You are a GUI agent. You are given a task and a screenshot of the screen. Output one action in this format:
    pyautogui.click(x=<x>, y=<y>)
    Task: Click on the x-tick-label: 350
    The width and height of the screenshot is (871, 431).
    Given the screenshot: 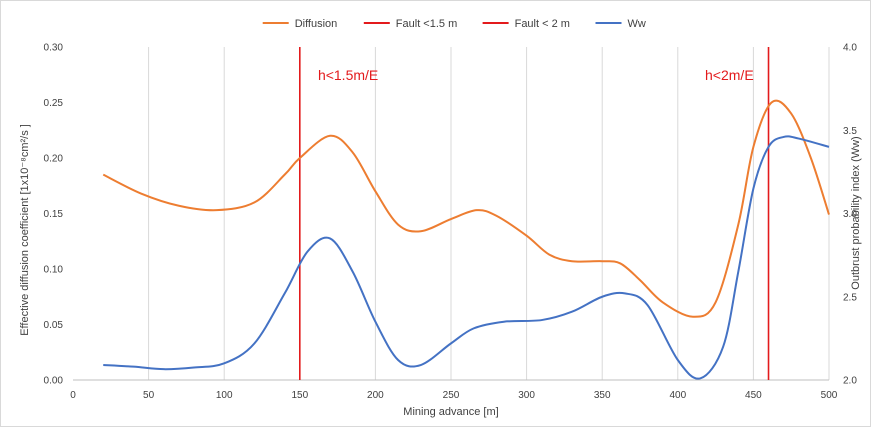 What is the action you would take?
    pyautogui.click(x=602, y=395)
    